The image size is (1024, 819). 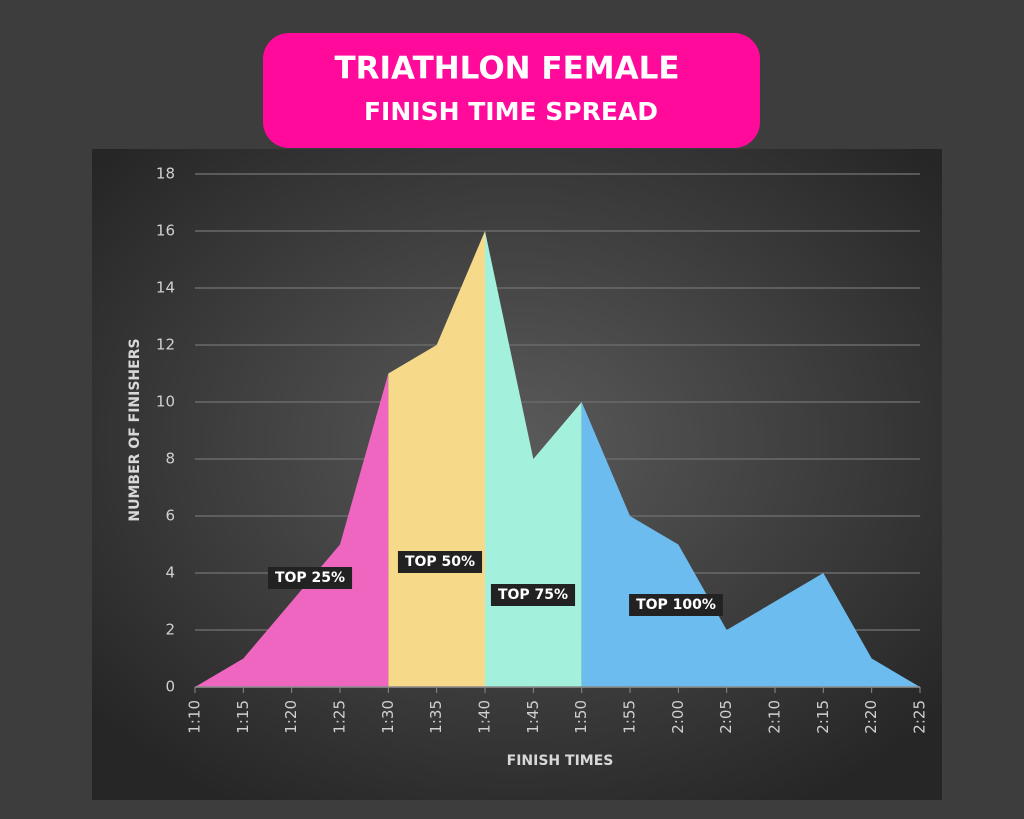 I want to click on x-tick-label: 1:35, so click(x=436, y=717).